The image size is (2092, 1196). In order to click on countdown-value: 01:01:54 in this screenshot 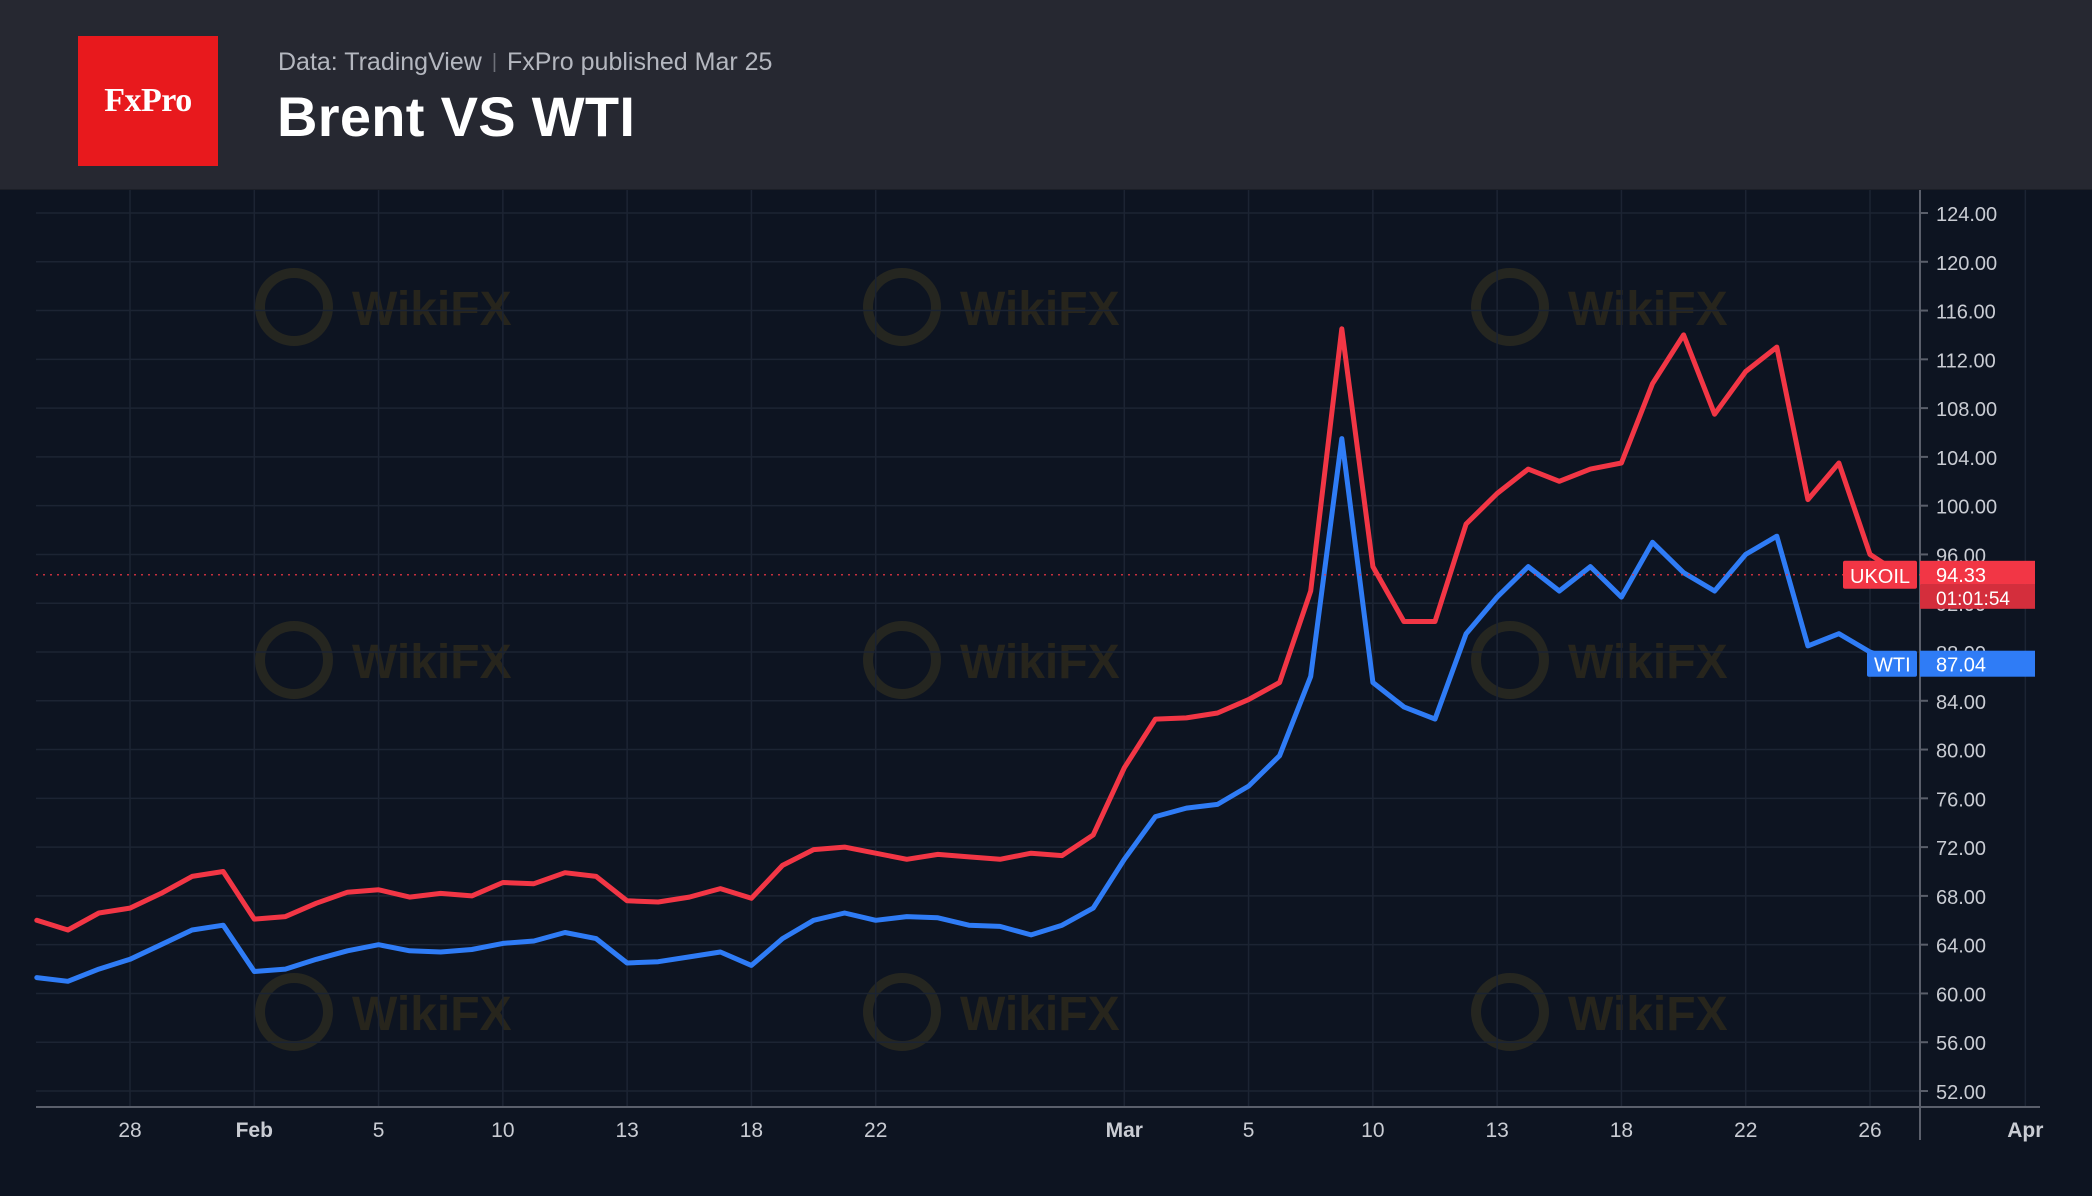, I will do `click(1973, 599)`.